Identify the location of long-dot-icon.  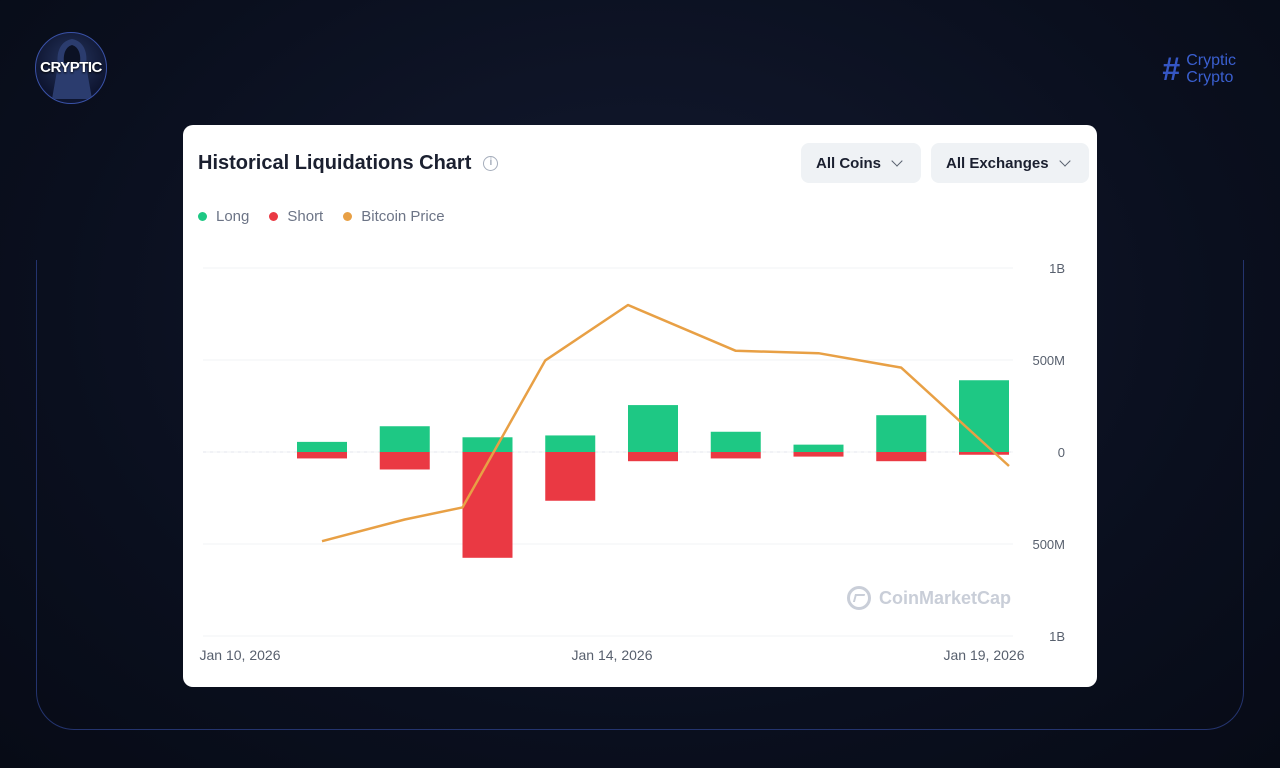
(202, 216).